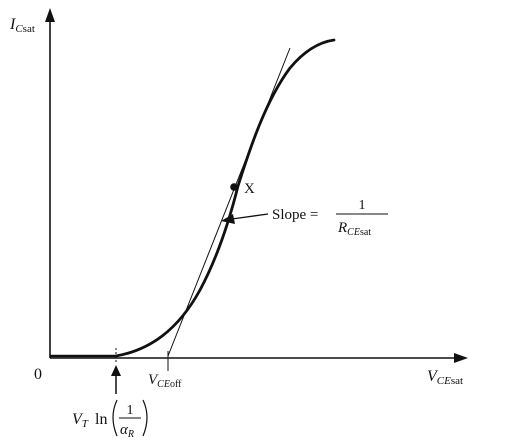 The image size is (521, 444). Describe the element at coordinates (250, 216) in the screenshot. I see `slope-pointer-shaft` at that location.